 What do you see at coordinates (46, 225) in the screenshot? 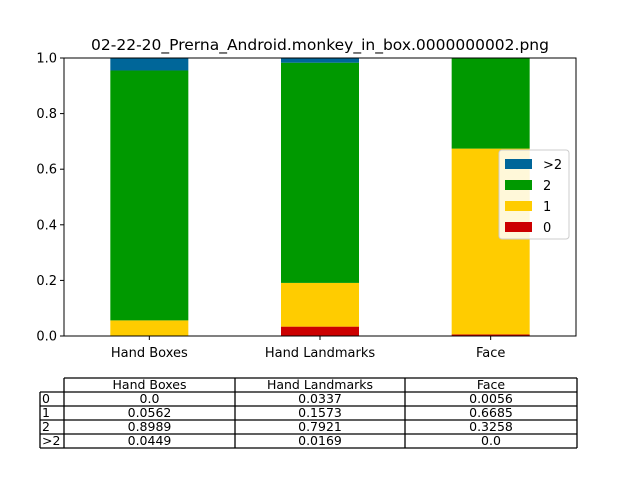
I see `y-tick-label: 0.4` at bounding box center [46, 225].